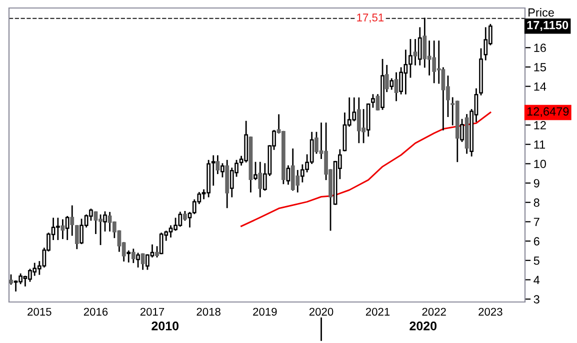  Describe the element at coordinates (540, 164) in the screenshot. I see `y-tick-label: 10` at that location.